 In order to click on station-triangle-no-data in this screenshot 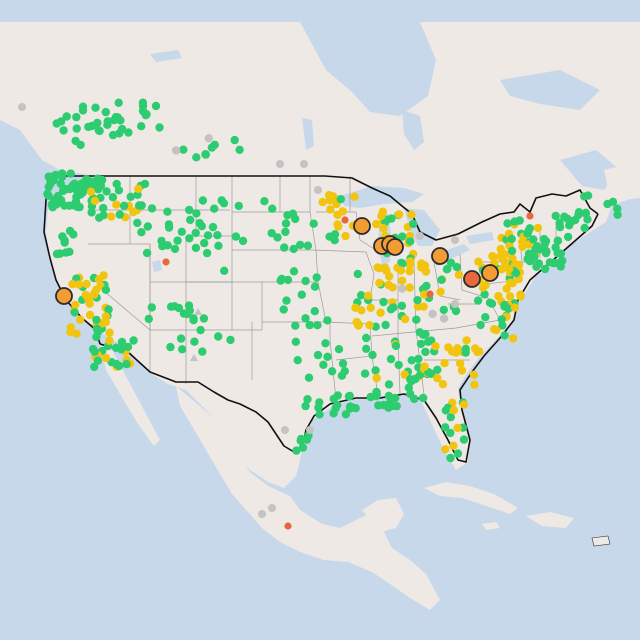, I will do `click(194, 357)`.